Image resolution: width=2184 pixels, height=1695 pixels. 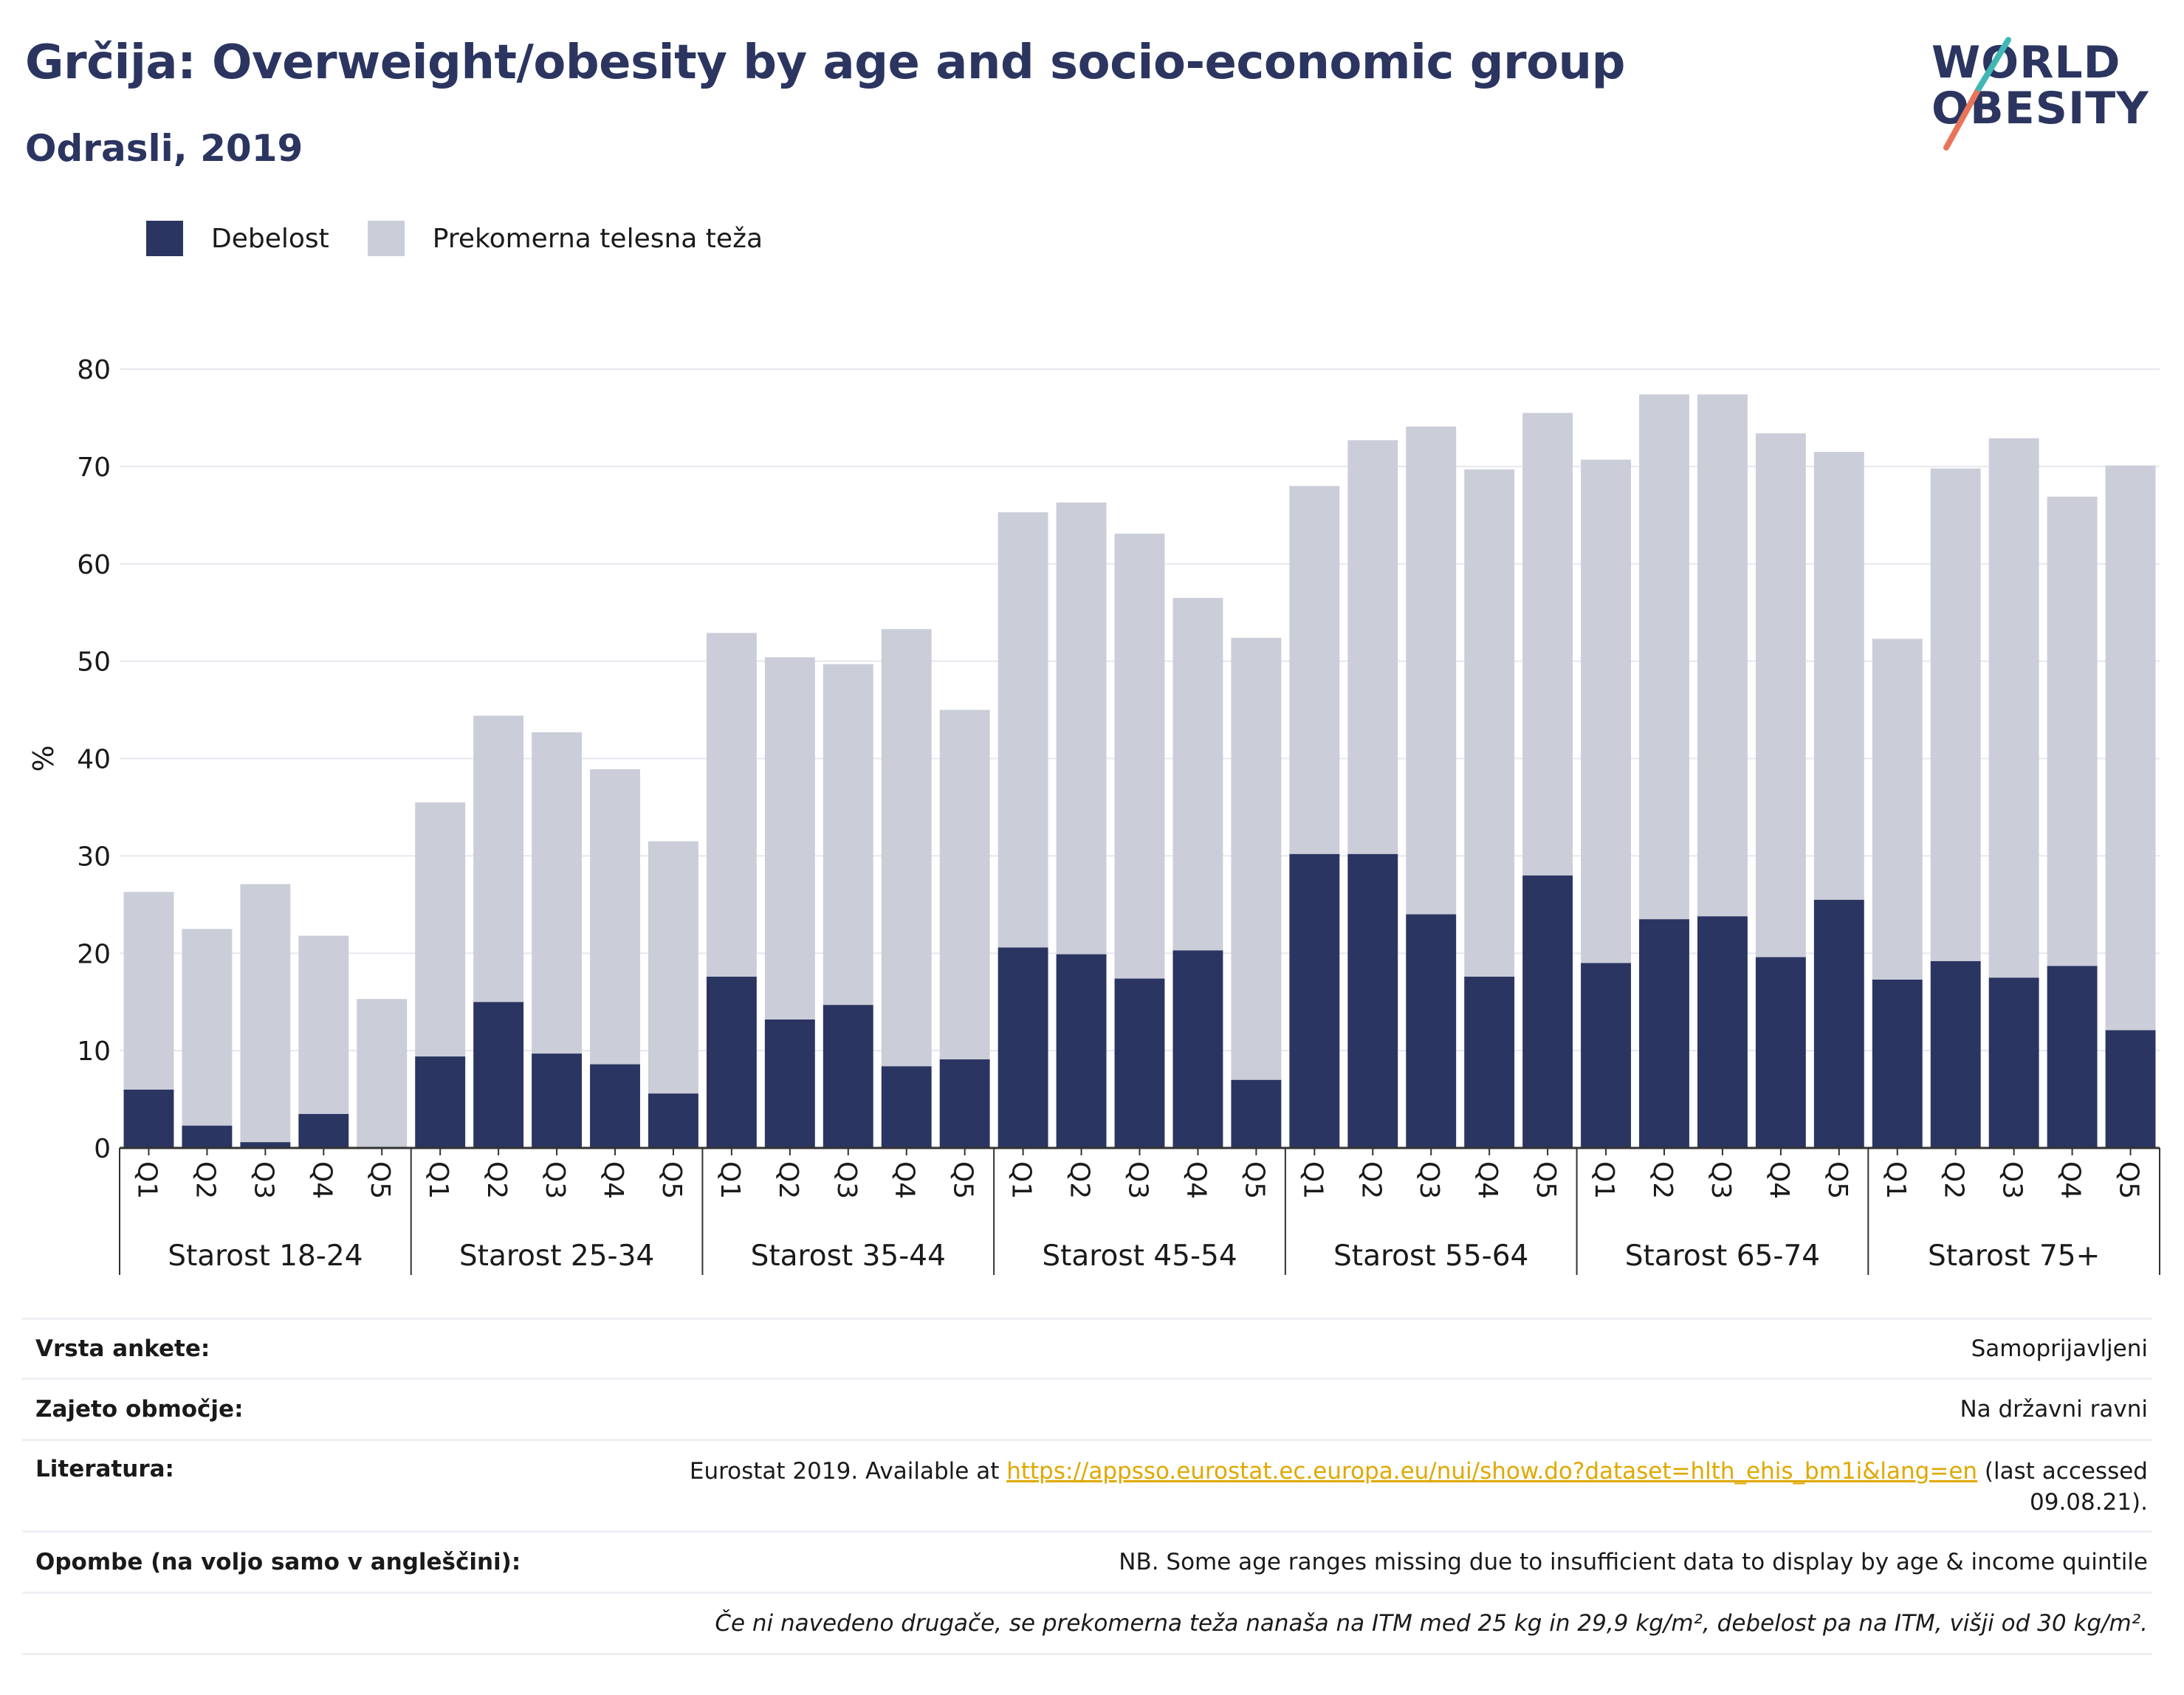 I want to click on world-obesity-logo: WORLD OBESITY, so click(x=2042, y=96).